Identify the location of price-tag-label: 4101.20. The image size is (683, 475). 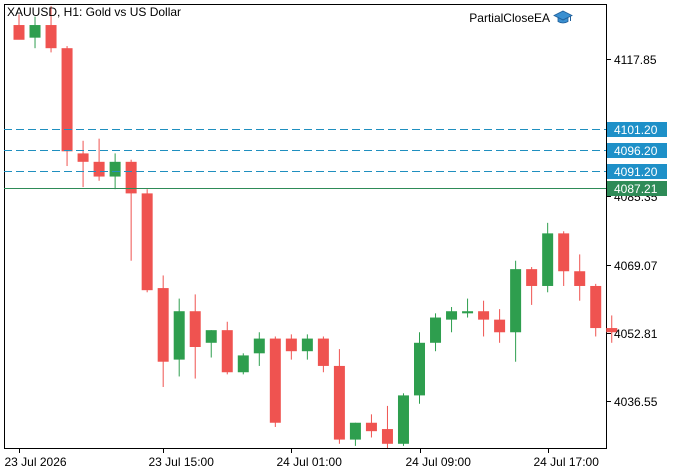
(636, 130).